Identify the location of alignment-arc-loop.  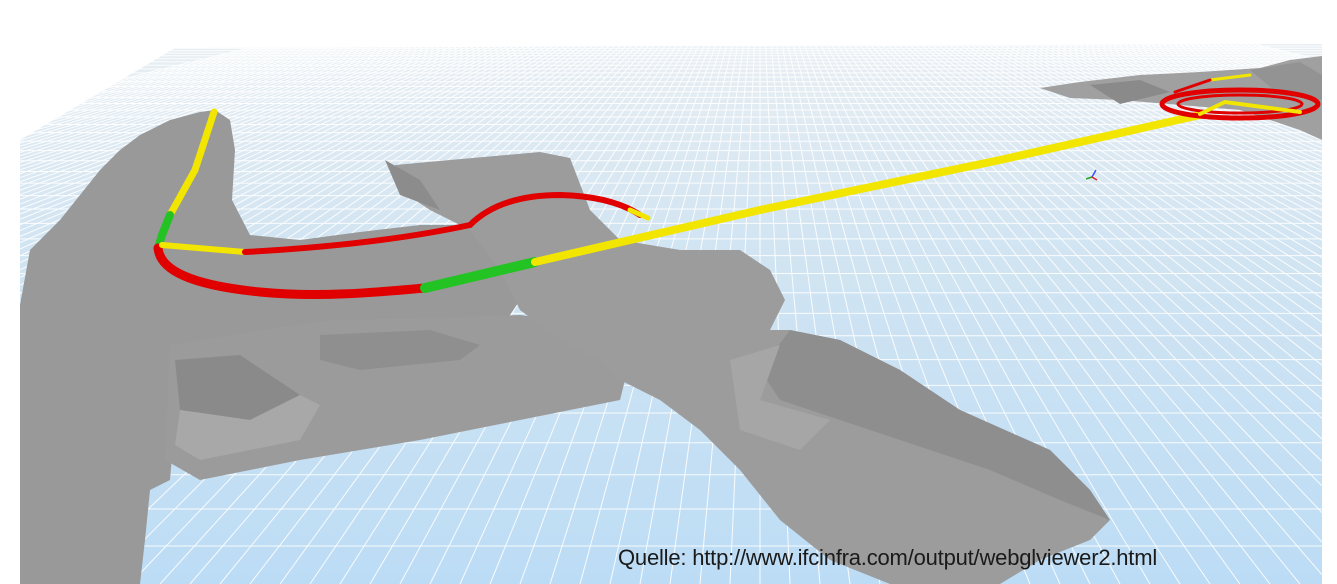
(555, 209).